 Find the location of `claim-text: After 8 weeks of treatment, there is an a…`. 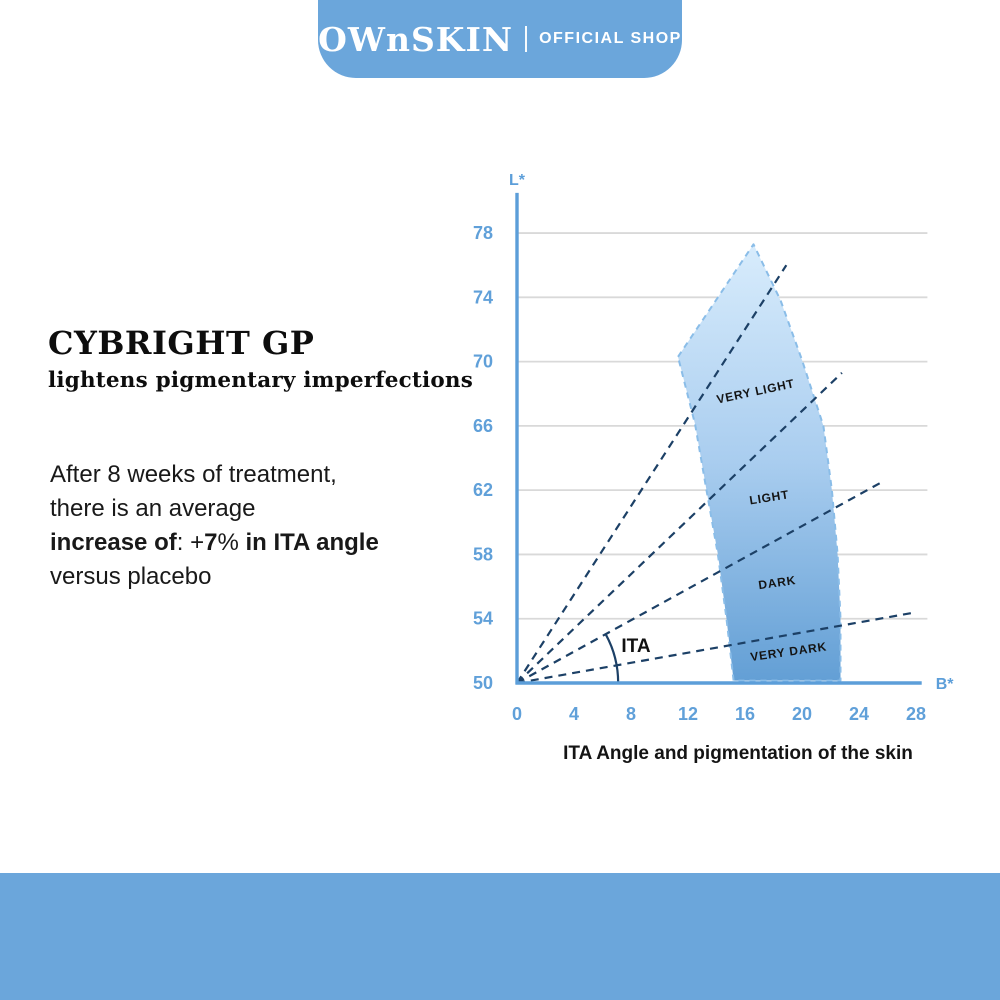

claim-text: After 8 weeks of treatment, there is an a… is located at coordinates (260, 526).